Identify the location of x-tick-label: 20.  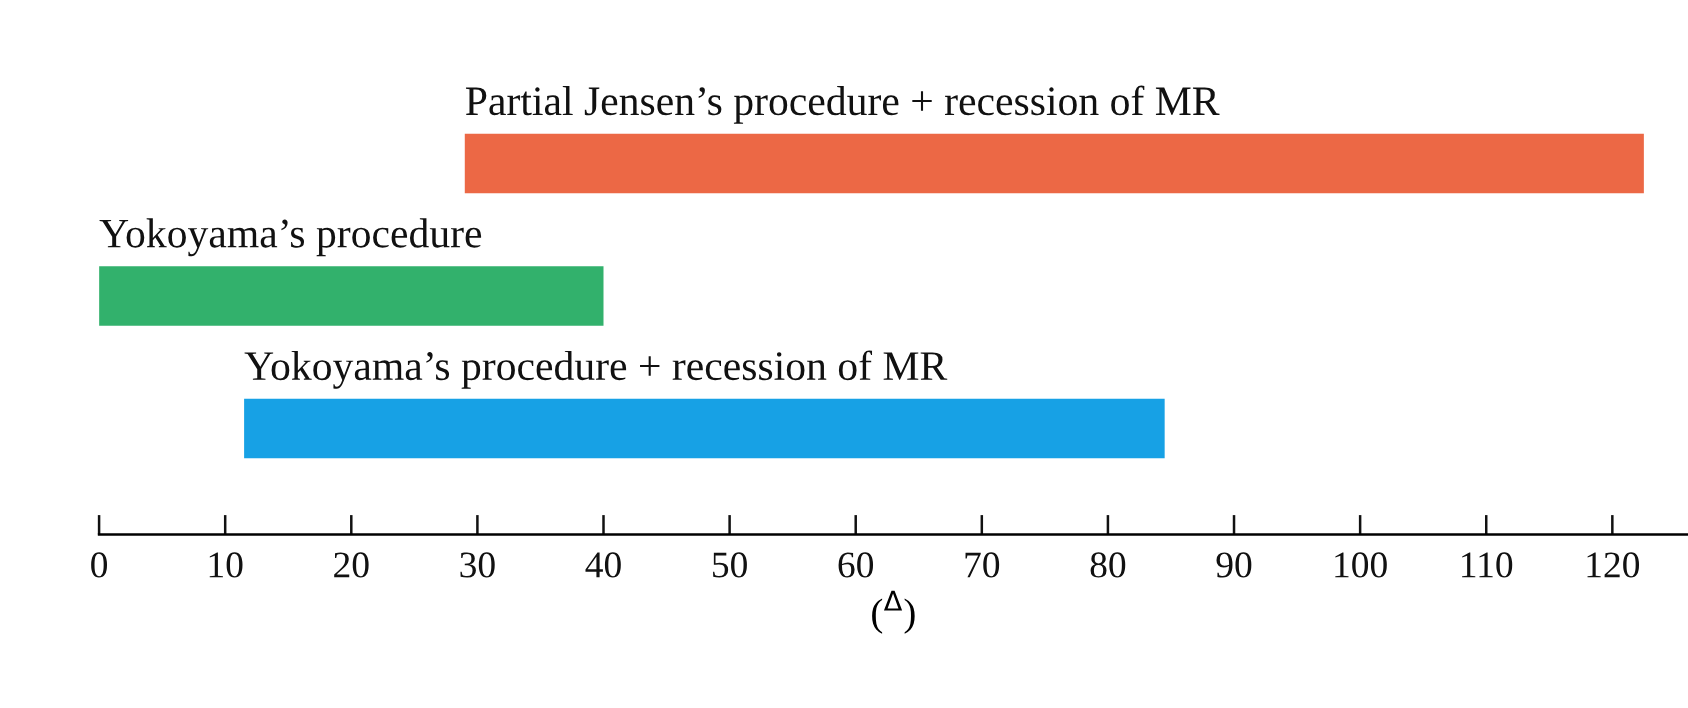
(351, 565).